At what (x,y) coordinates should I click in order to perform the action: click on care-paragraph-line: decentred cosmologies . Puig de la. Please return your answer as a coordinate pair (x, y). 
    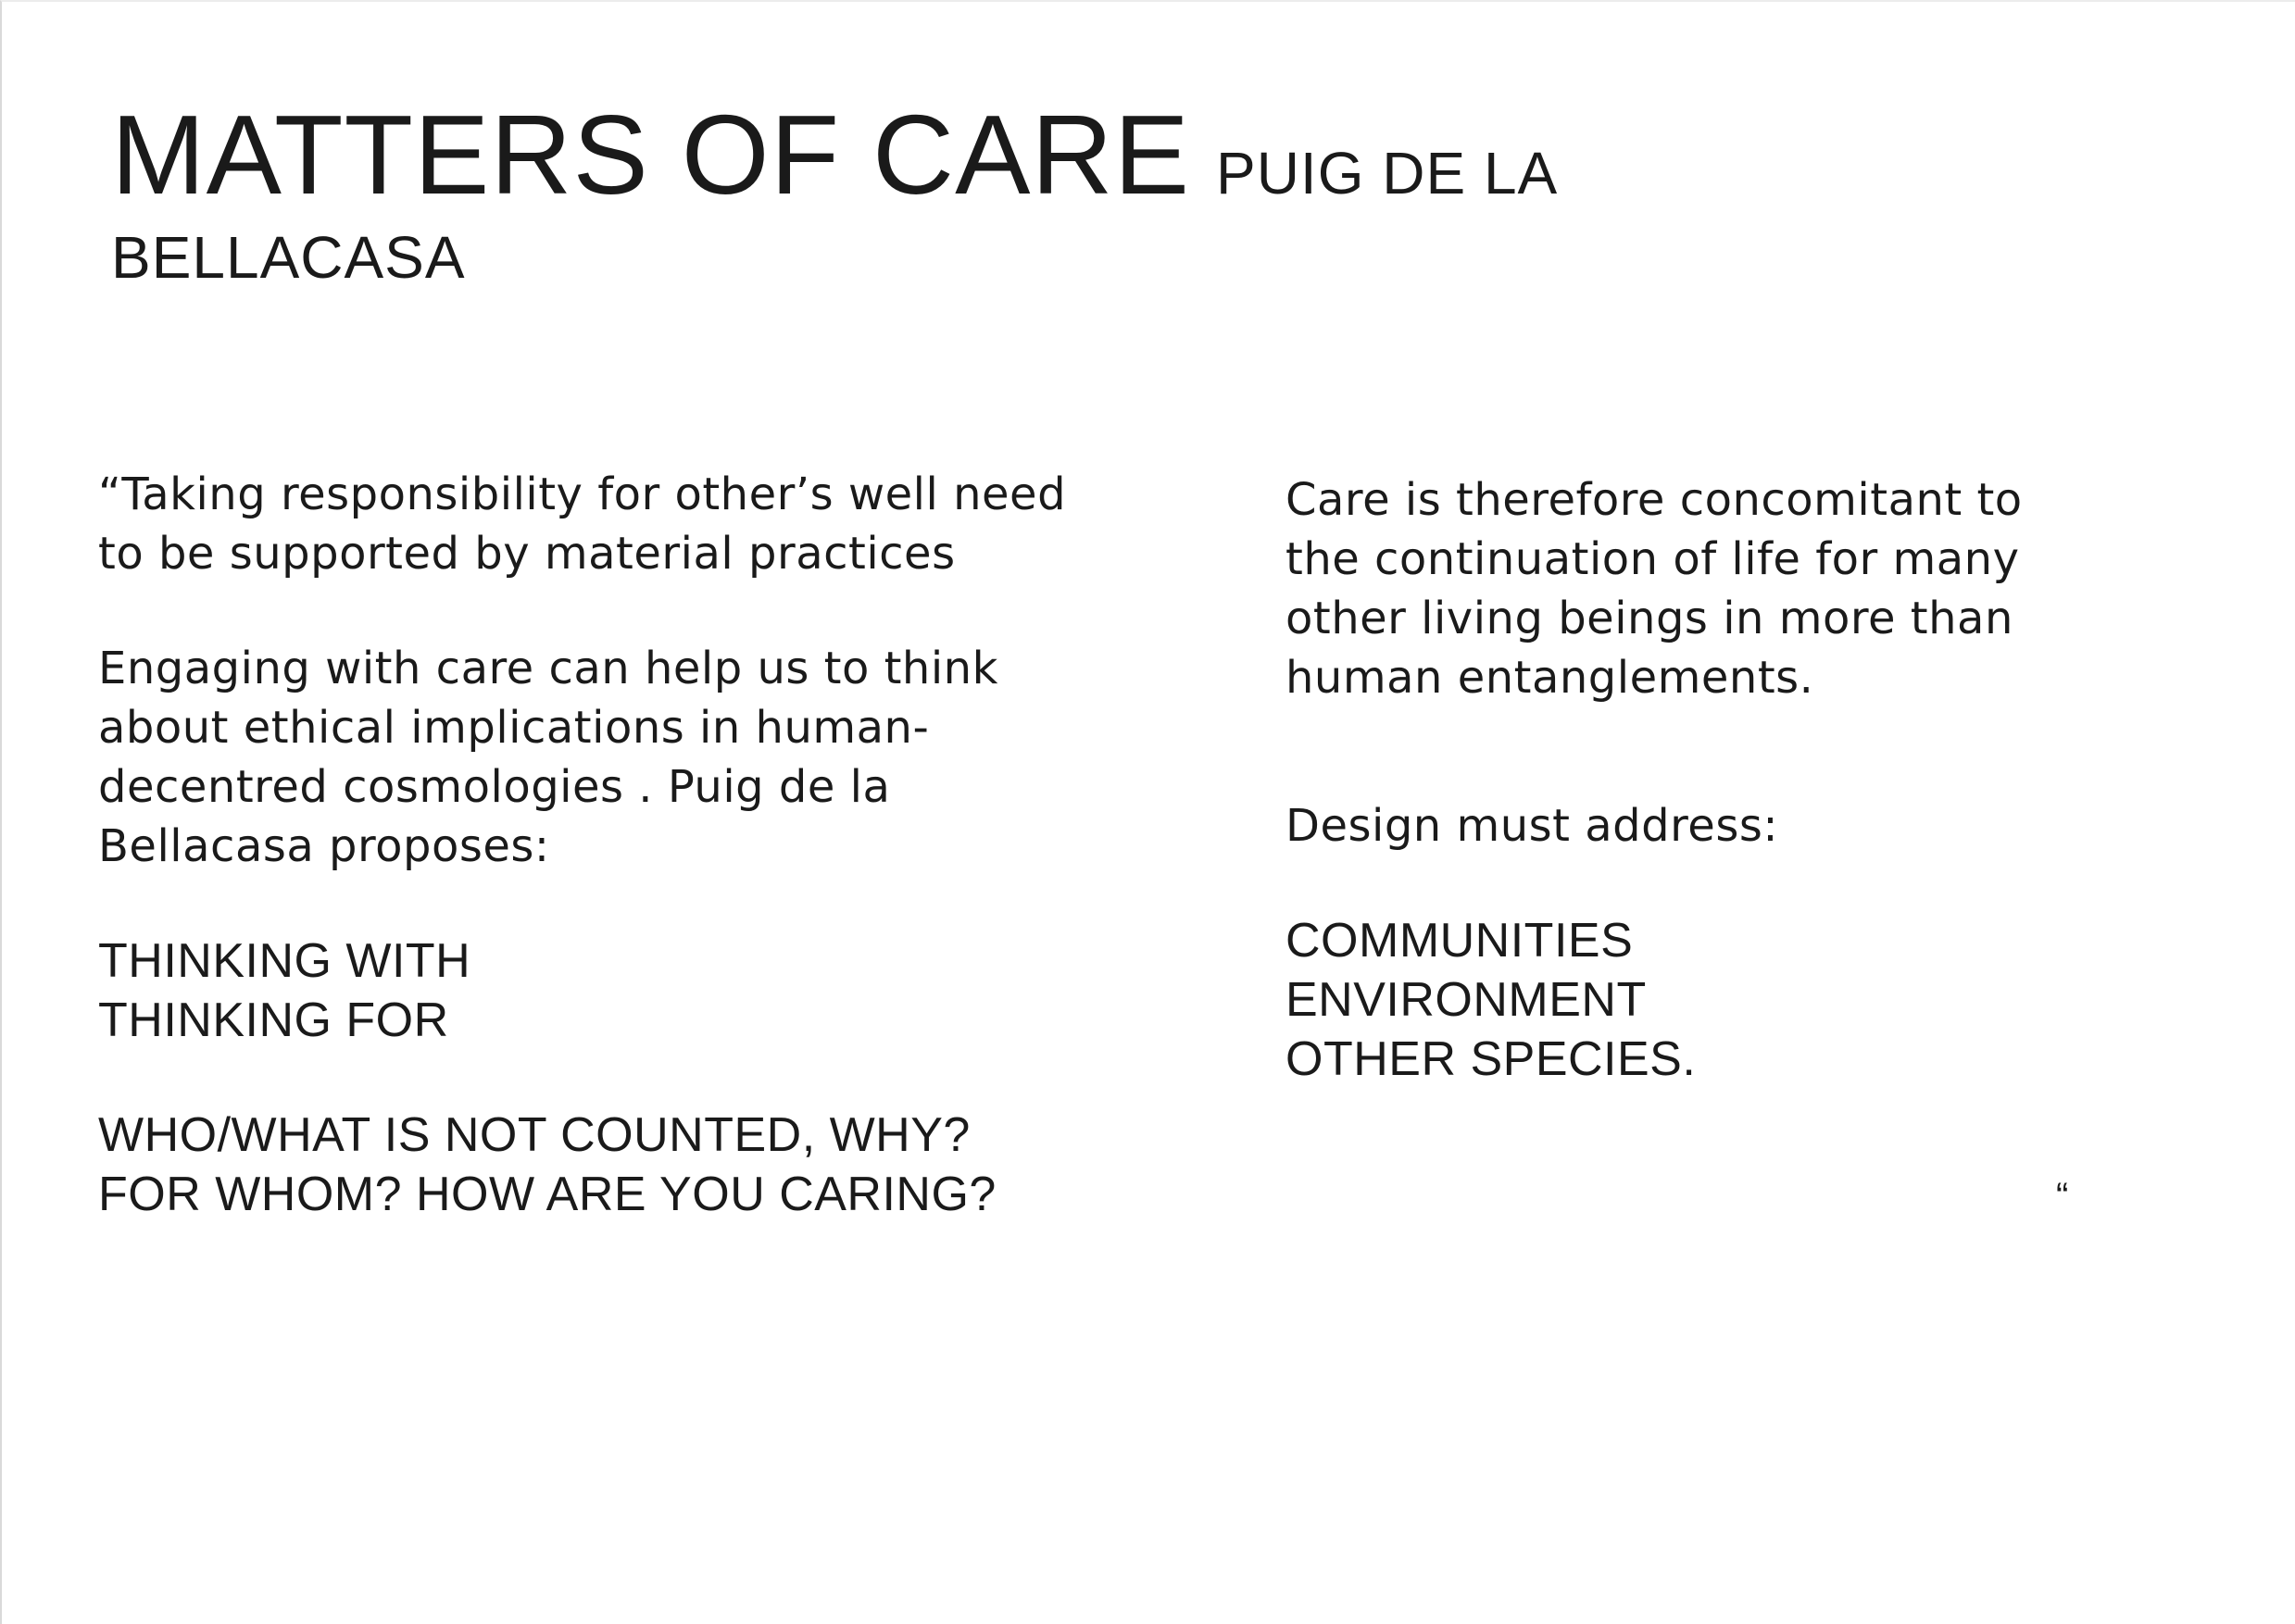
    Looking at the image, I should click on (494, 787).